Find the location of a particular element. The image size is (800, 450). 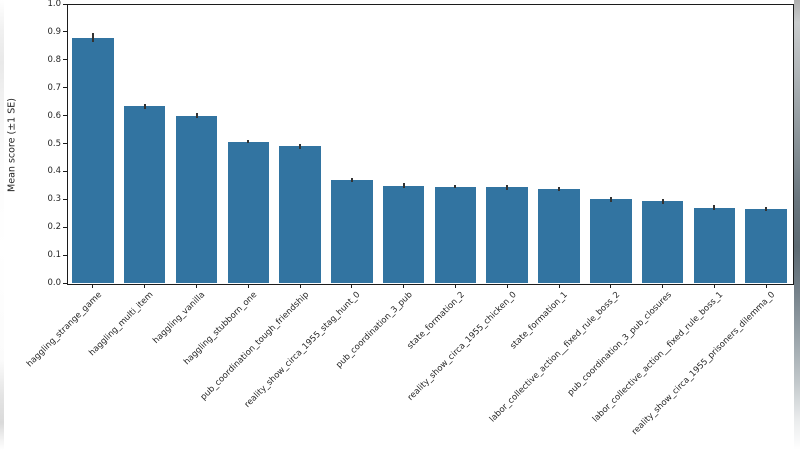

x-tick-label: haggling_strange_game is located at coordinates (64, 330).